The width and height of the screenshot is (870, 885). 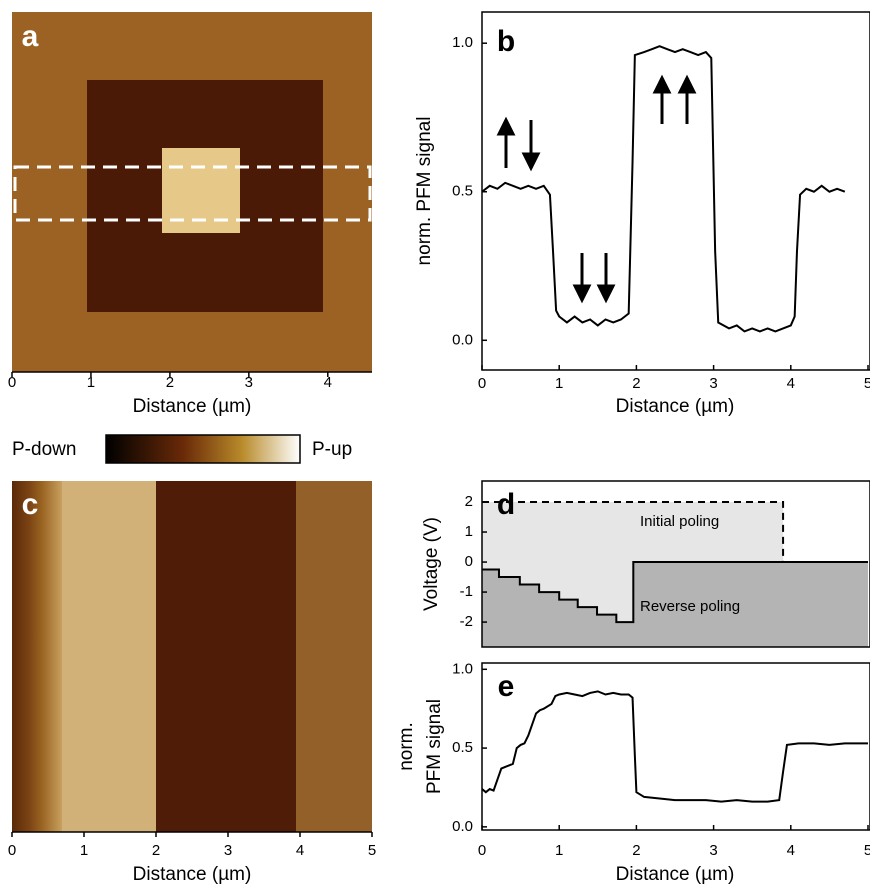 What do you see at coordinates (44, 449) in the screenshot?
I see `colorbar-label: P-down` at bounding box center [44, 449].